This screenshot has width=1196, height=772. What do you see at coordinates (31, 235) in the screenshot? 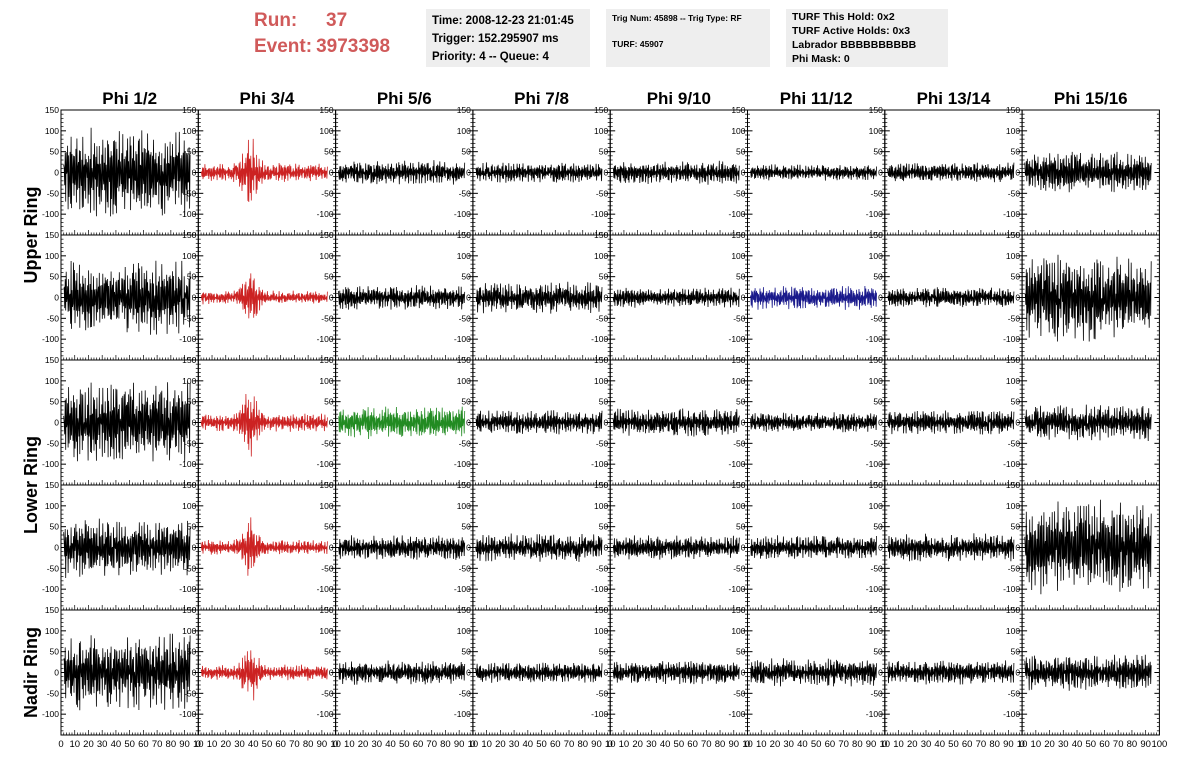
I see `row-title: Upper Ring` at bounding box center [31, 235].